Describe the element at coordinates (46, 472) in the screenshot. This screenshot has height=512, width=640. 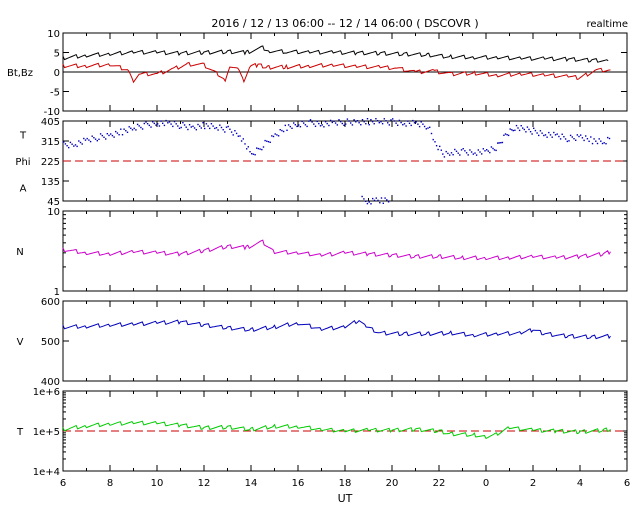
I see `y-tick-label: 1e+4` at that location.